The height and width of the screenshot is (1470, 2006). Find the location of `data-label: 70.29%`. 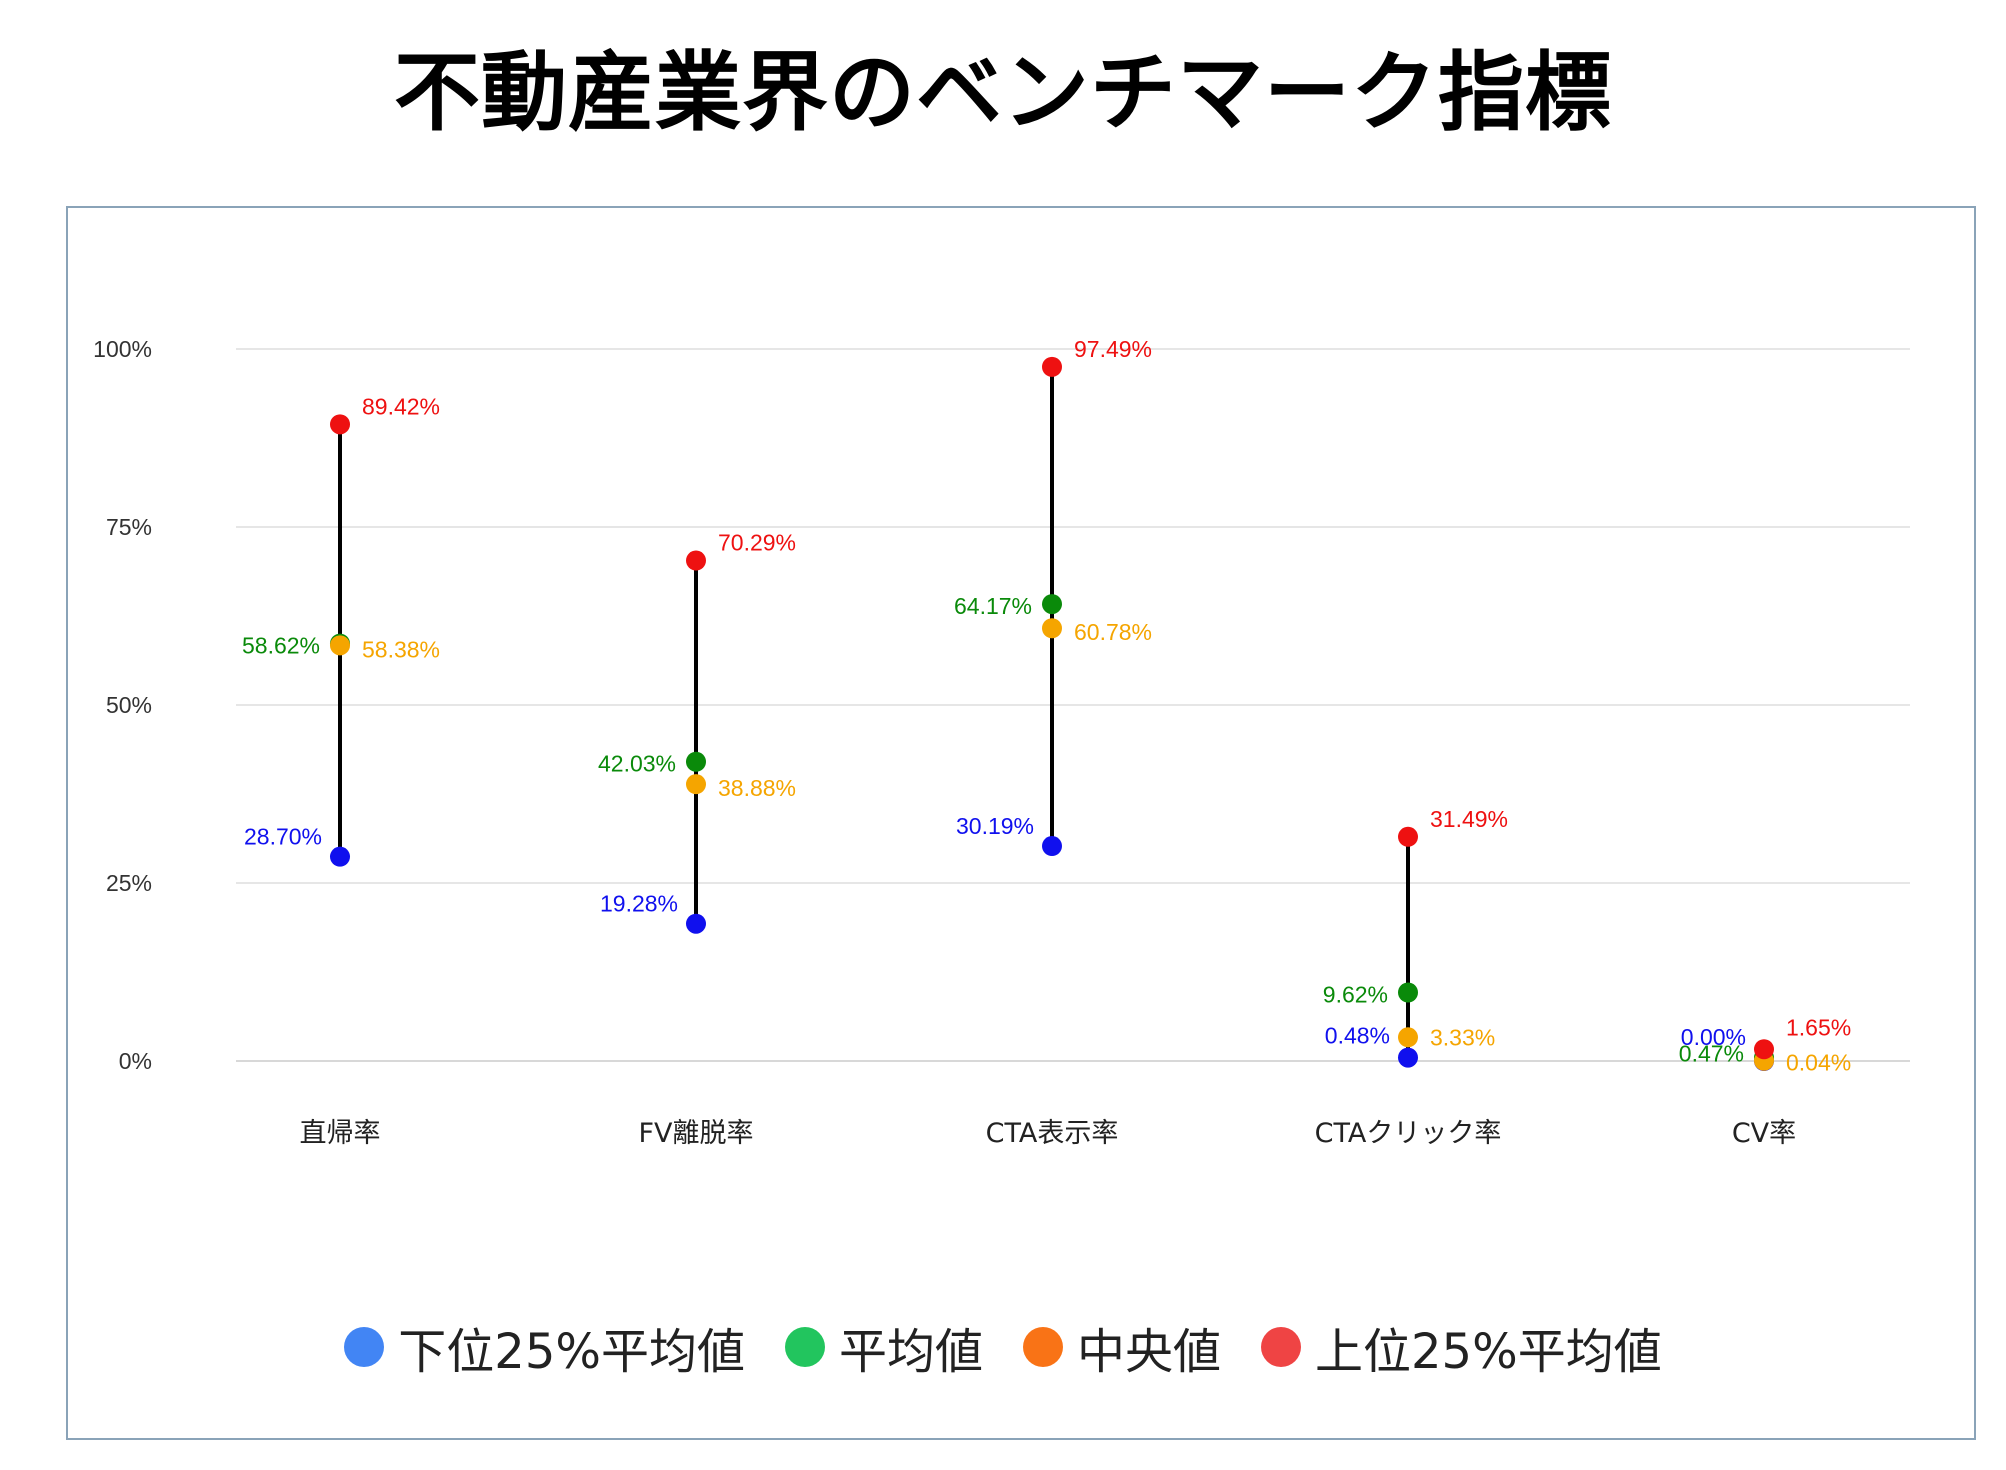

data-label: 70.29% is located at coordinates (757, 543).